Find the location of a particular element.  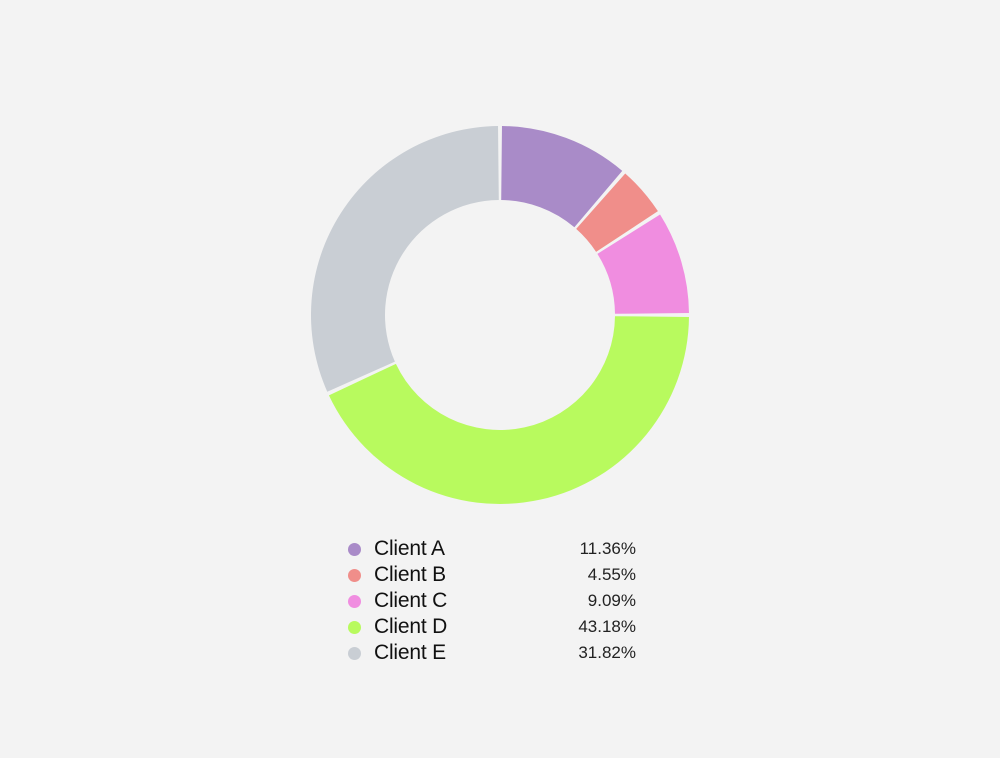

legend-value-client-e: 31.82% is located at coordinates (607, 652).